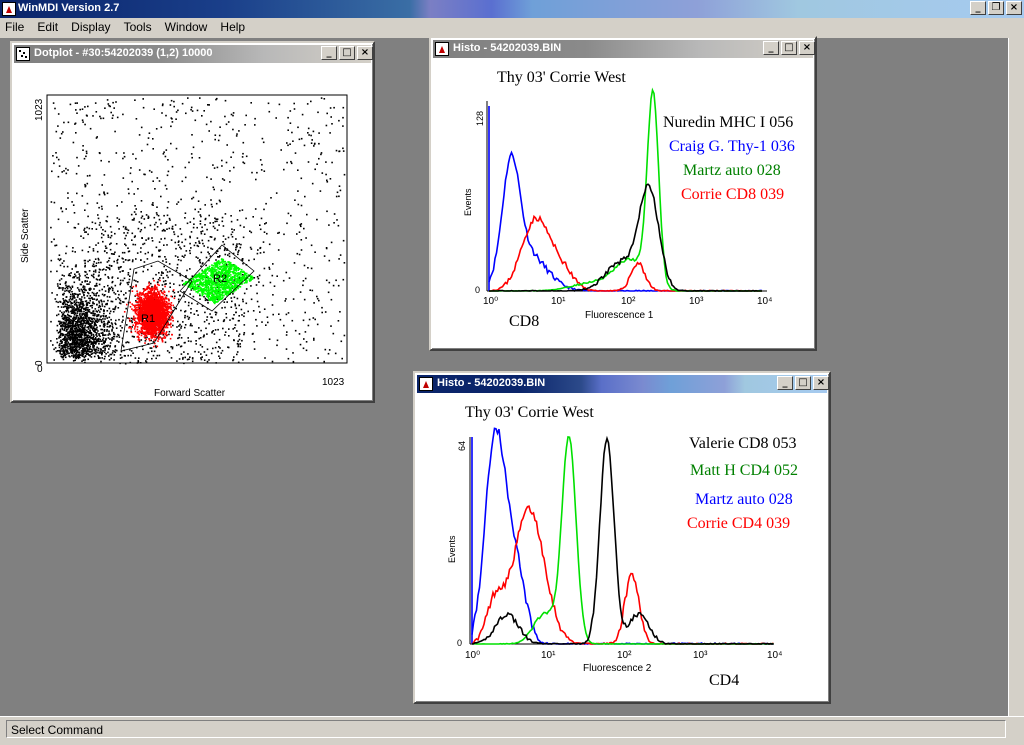  Describe the element at coordinates (728, 122) in the screenshot. I see `histo1-legend-0: Nuredin MHC I 056` at that location.